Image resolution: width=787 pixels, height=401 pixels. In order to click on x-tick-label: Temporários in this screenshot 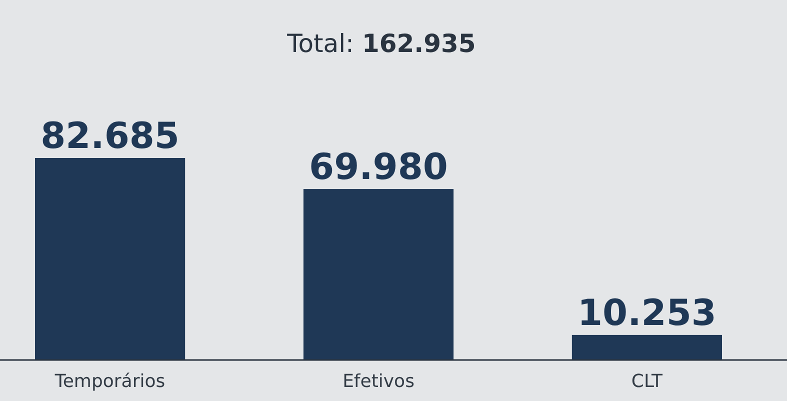, I will do `click(110, 381)`.